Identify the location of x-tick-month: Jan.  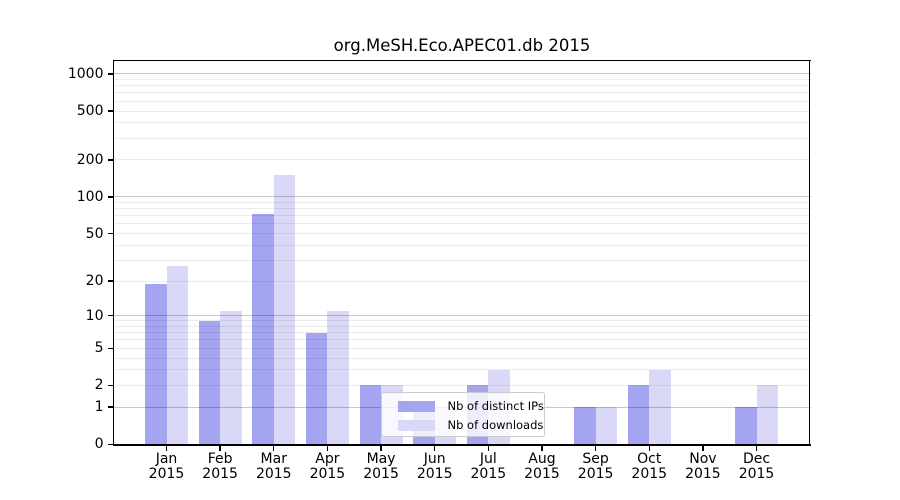
(166, 459).